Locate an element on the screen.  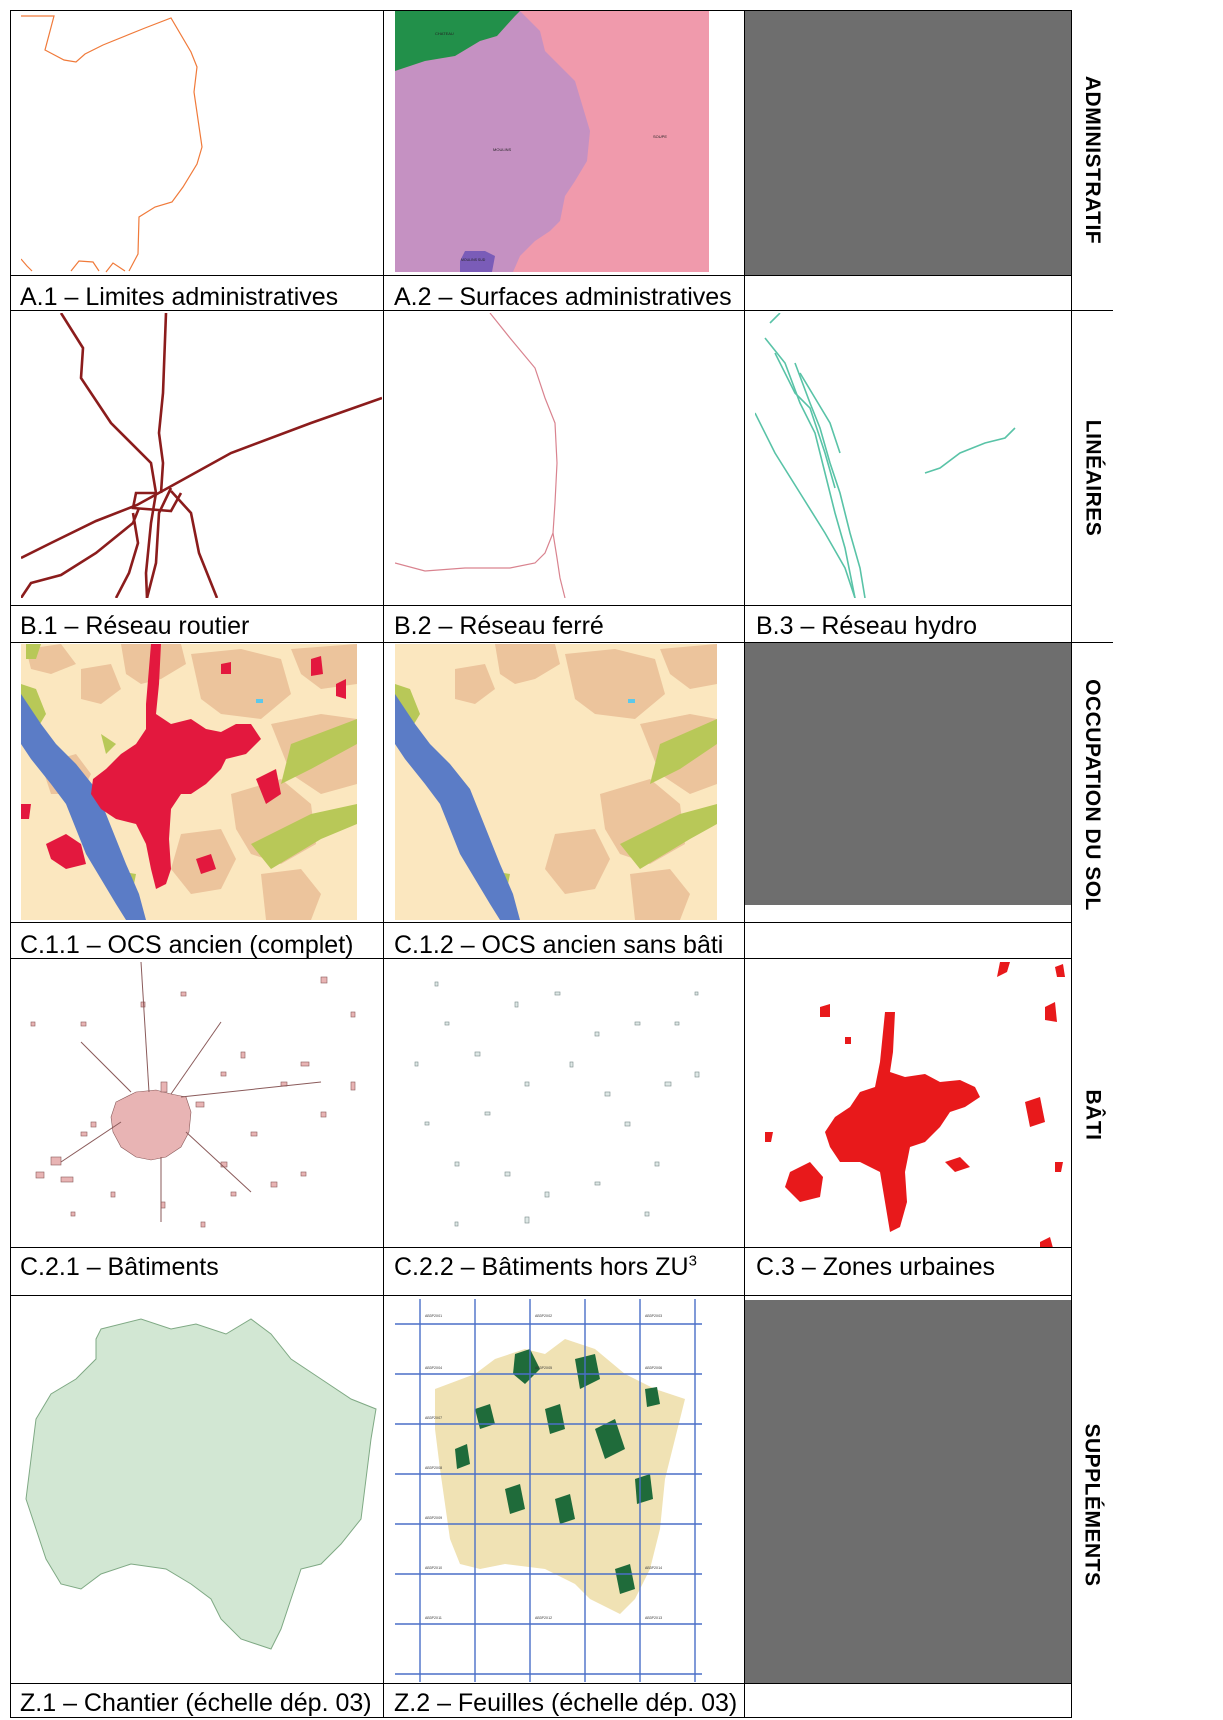
sheet-label: AB3P2X11 is located at coordinates (433, 1618).